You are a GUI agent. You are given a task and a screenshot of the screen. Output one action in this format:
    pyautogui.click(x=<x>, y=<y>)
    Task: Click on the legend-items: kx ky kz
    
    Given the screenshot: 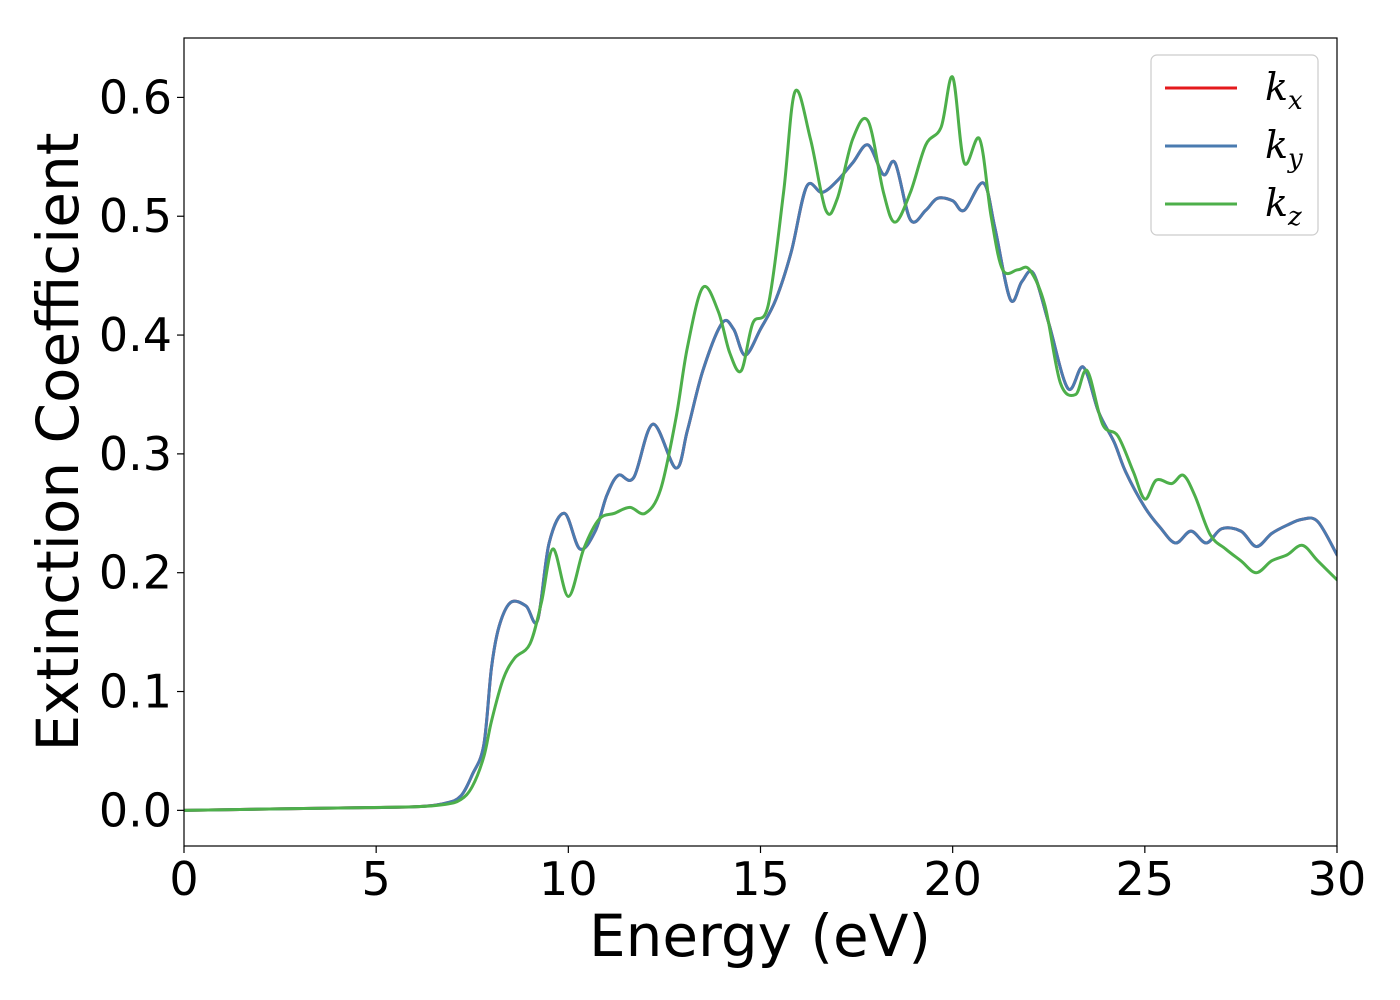 What is the action you would take?
    pyautogui.click(x=1234, y=148)
    